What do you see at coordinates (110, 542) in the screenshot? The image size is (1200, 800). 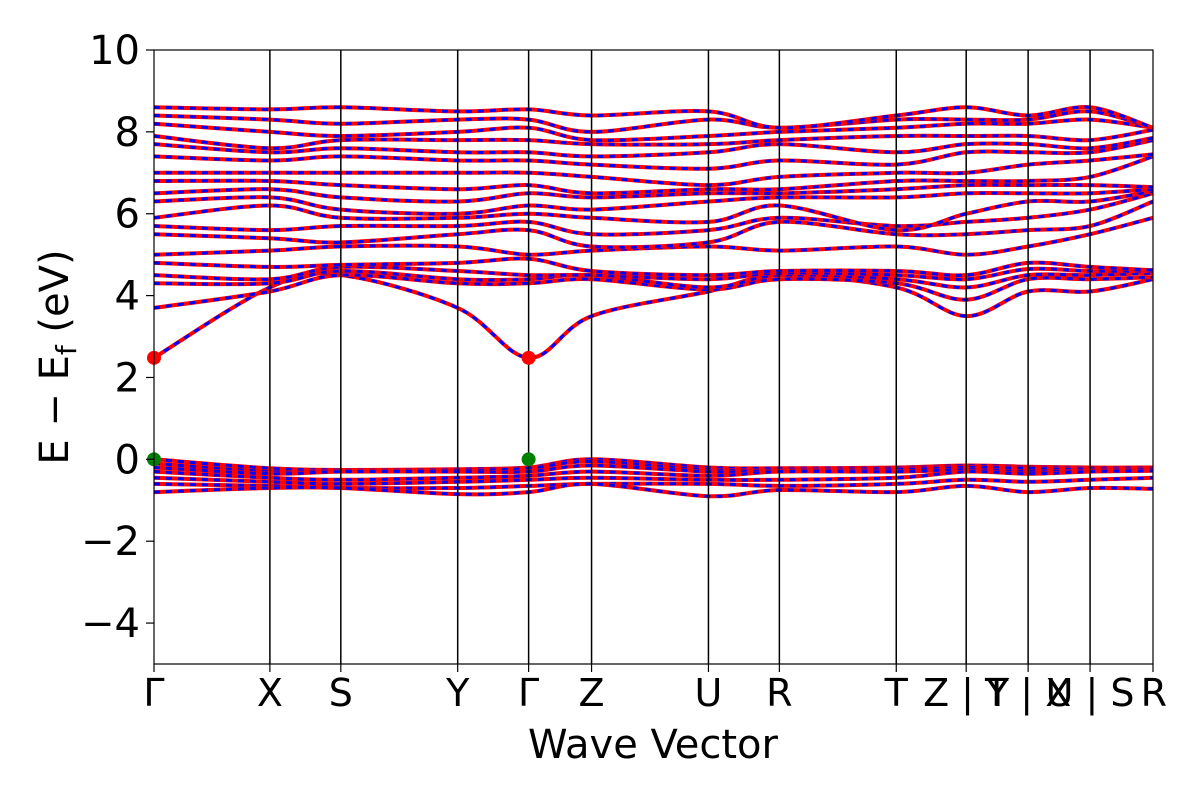 I see `y-tick-label: −2` at bounding box center [110, 542].